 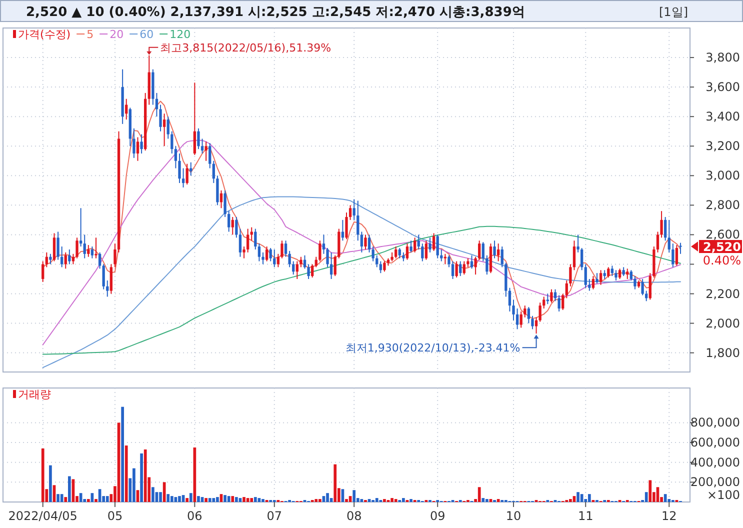 What do you see at coordinates (723, 146) in the screenshot?
I see `y-tick-label: 3,200` at bounding box center [723, 146].